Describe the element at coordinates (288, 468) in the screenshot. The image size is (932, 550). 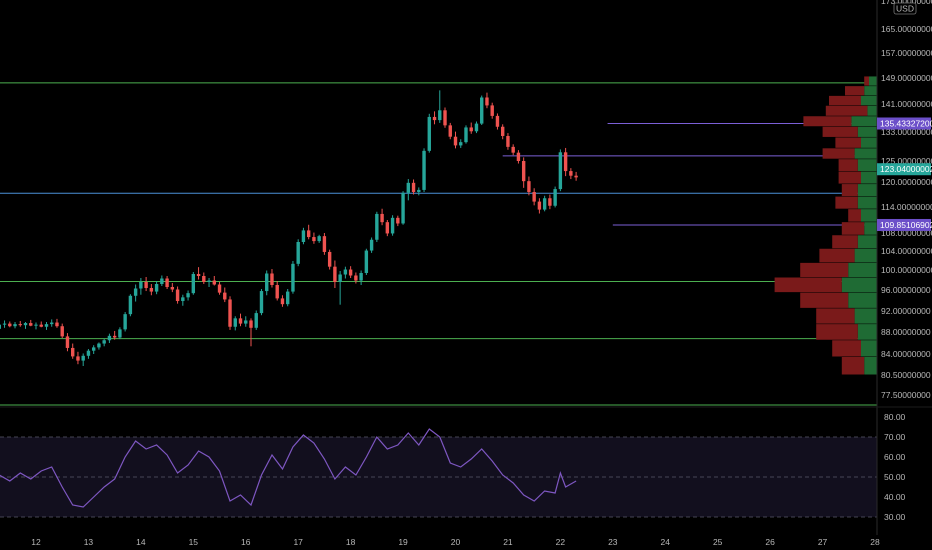
I see `rsi-line` at that location.